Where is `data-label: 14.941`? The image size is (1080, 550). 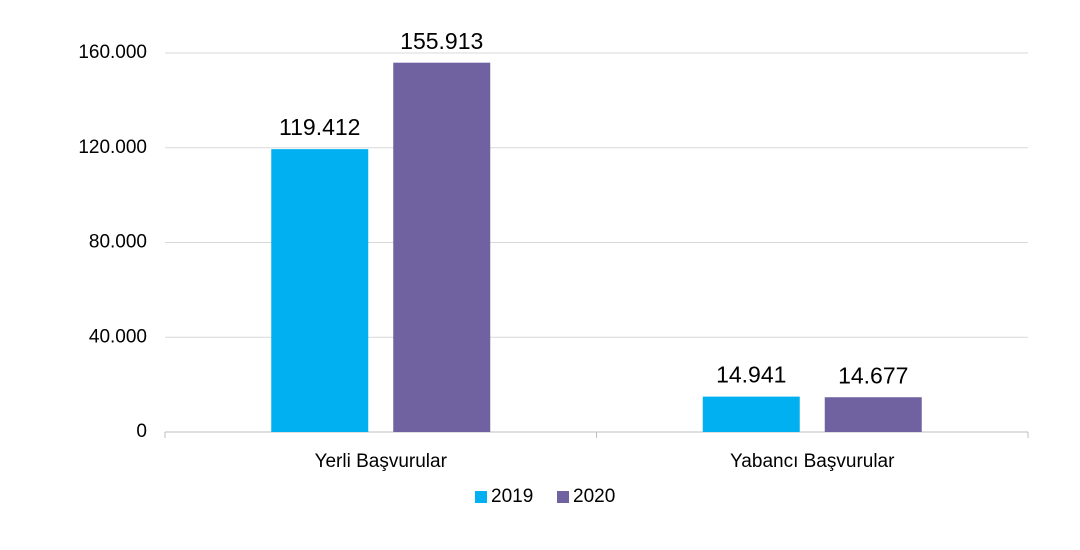 data-label: 14.941 is located at coordinates (751, 375).